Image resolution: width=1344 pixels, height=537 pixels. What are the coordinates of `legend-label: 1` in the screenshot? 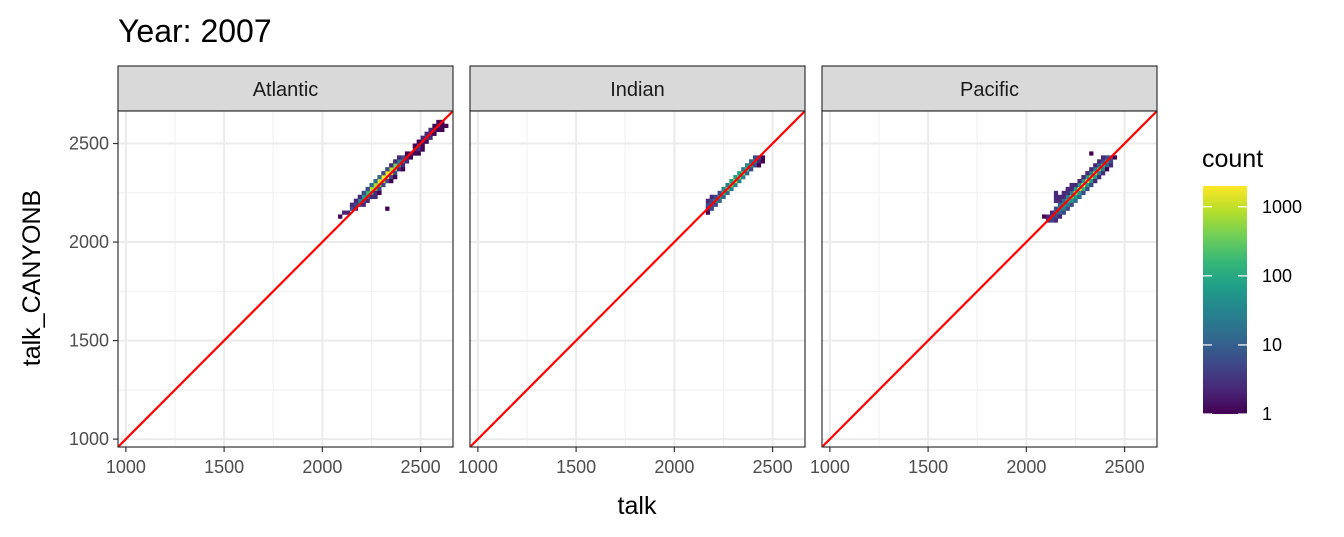 It's located at (1267, 414).